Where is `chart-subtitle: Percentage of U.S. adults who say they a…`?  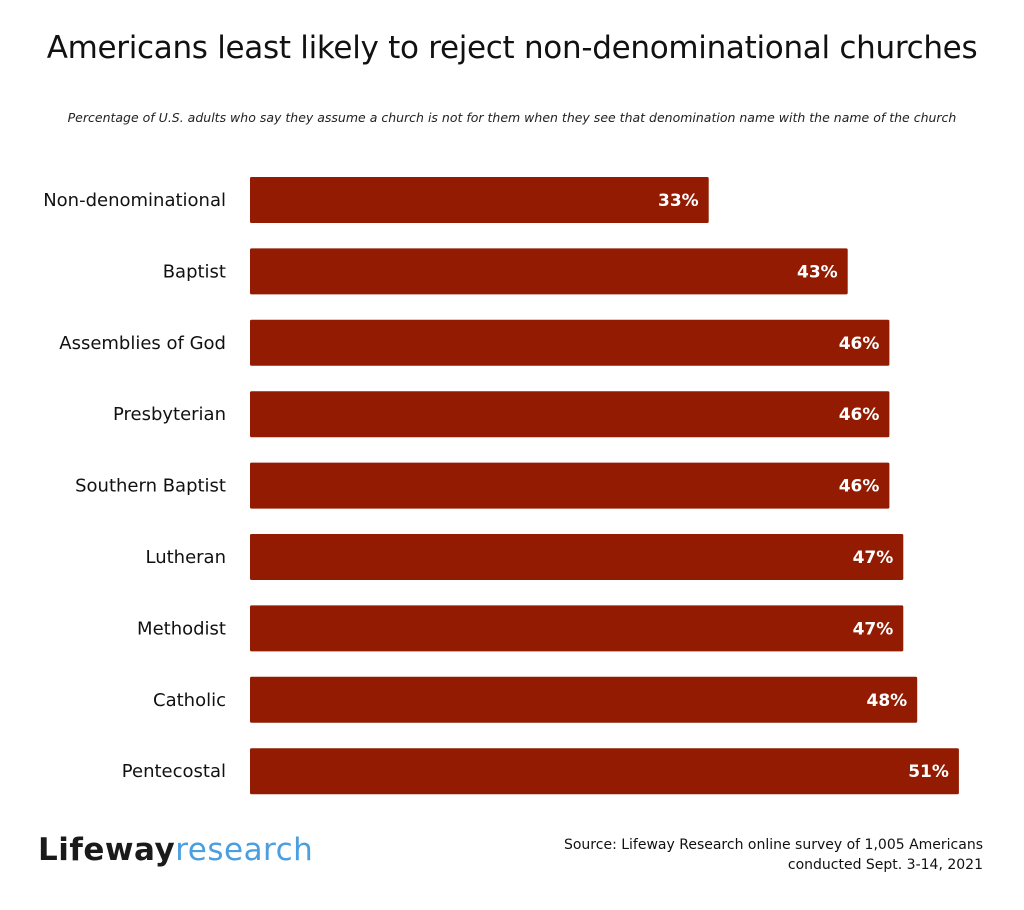 chart-subtitle: Percentage of U.S. adults who say they a… is located at coordinates (512, 117).